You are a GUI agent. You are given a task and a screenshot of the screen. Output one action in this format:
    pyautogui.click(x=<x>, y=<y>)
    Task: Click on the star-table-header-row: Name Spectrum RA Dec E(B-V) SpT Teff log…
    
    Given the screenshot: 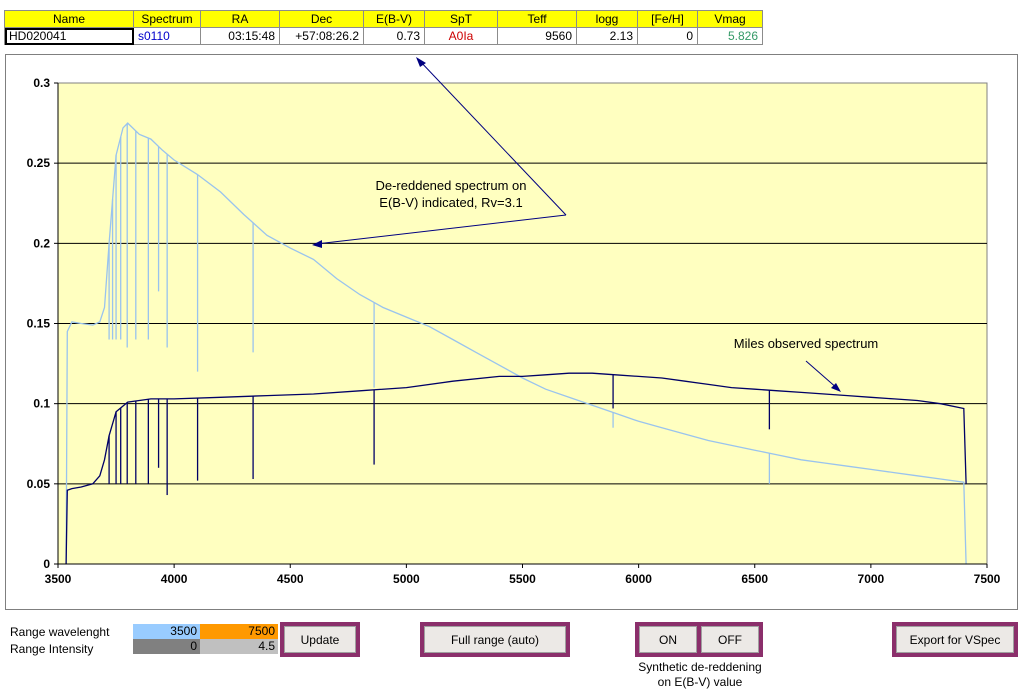 What is the action you would take?
    pyautogui.click(x=383, y=19)
    